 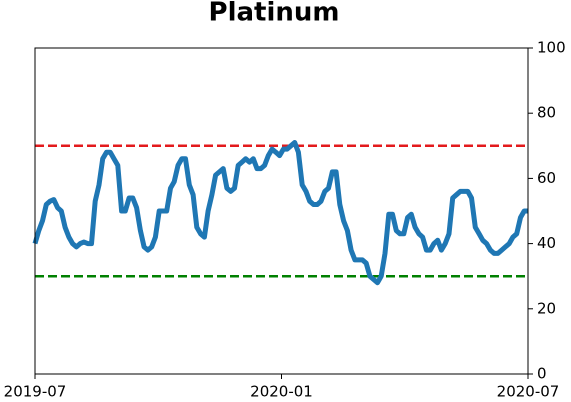 I want to click on y-tick-label: 0, so click(x=542, y=374).